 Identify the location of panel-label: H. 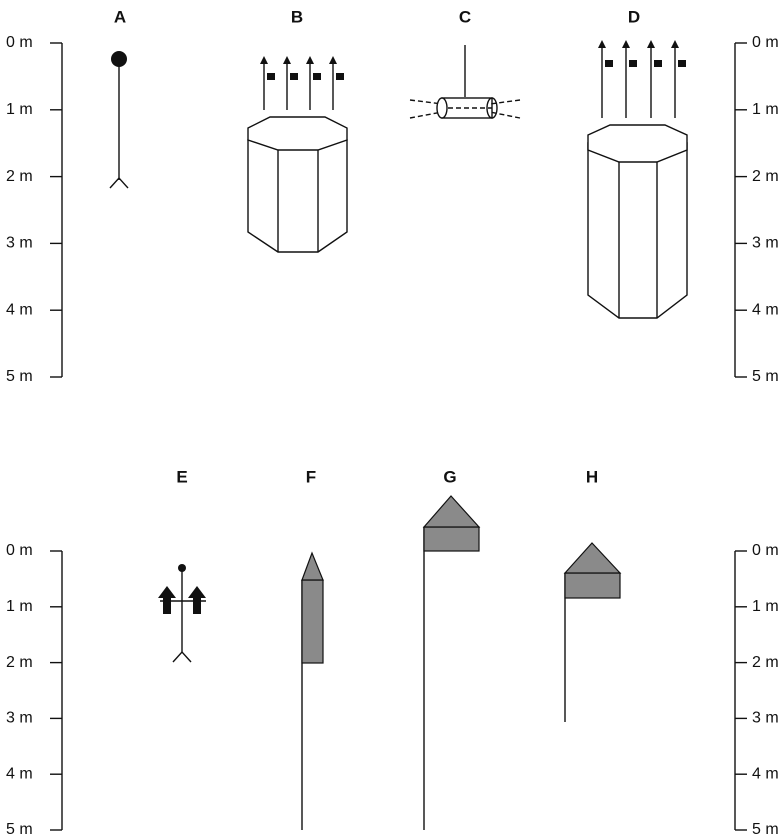
(592, 476).